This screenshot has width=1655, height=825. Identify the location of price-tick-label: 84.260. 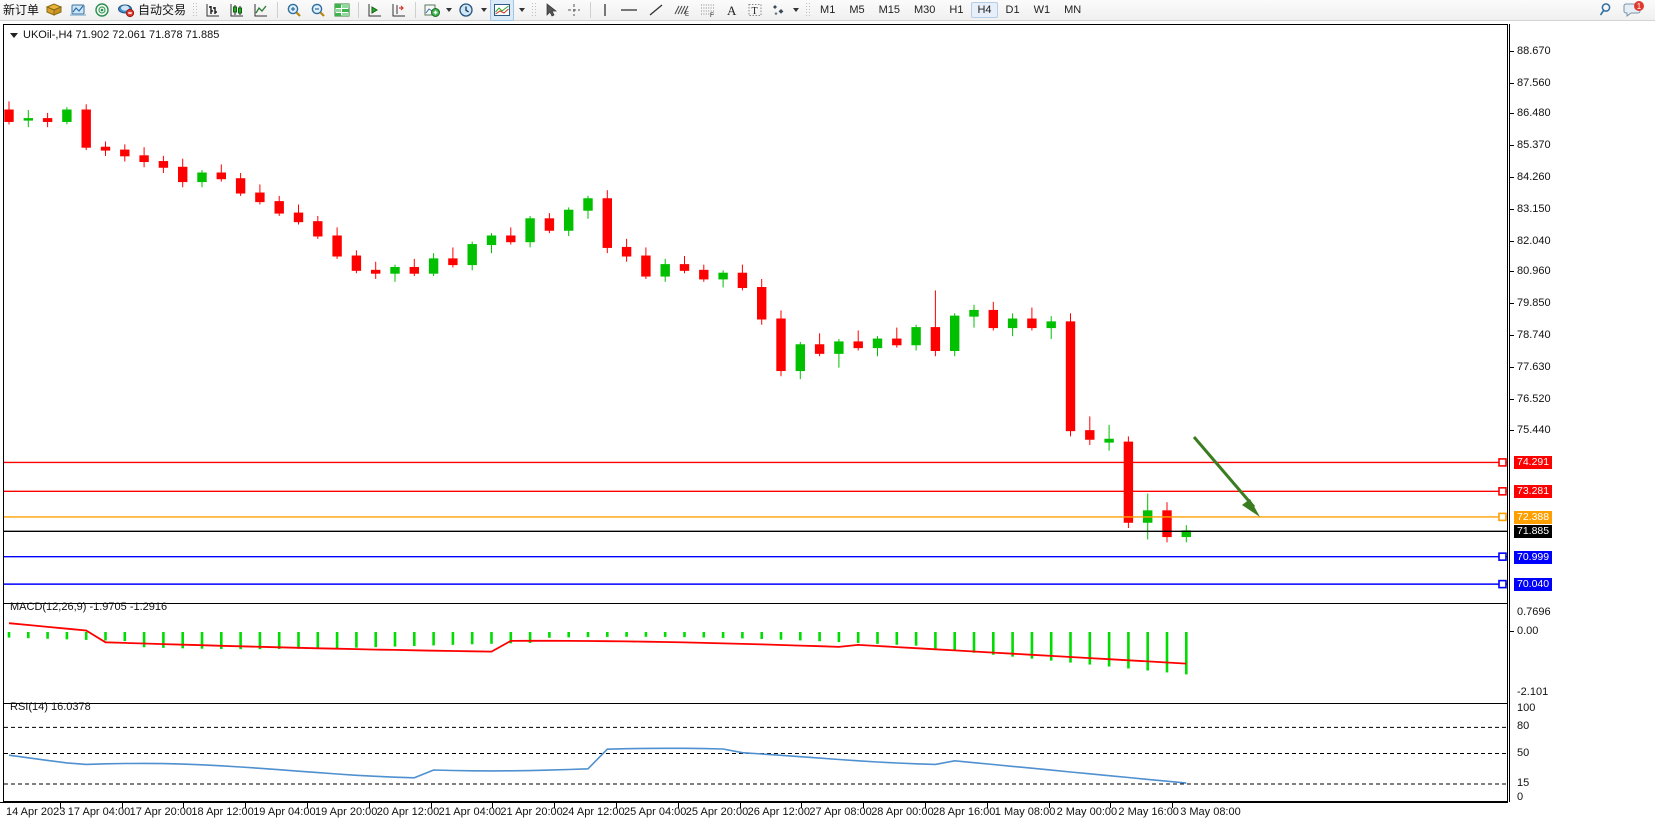
(1534, 177).